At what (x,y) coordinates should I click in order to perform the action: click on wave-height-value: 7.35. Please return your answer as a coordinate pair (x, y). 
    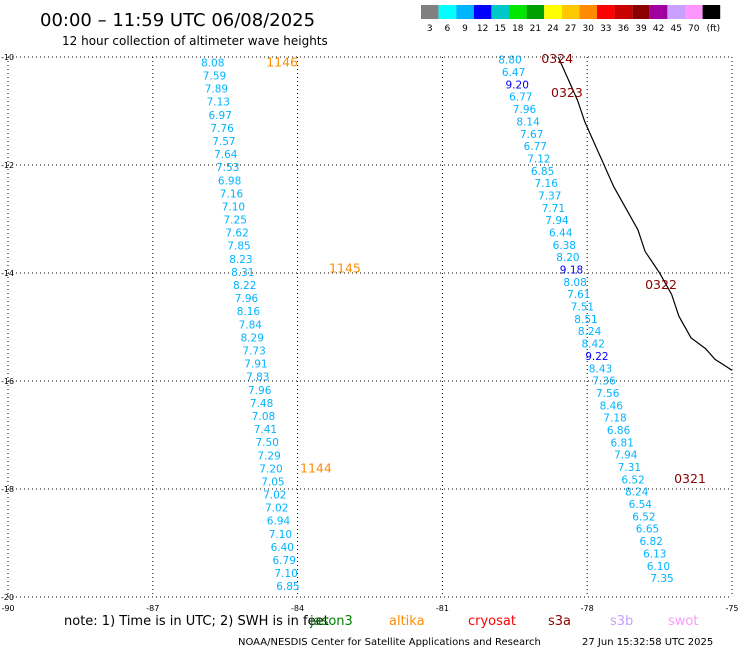
    Looking at the image, I should click on (661, 579).